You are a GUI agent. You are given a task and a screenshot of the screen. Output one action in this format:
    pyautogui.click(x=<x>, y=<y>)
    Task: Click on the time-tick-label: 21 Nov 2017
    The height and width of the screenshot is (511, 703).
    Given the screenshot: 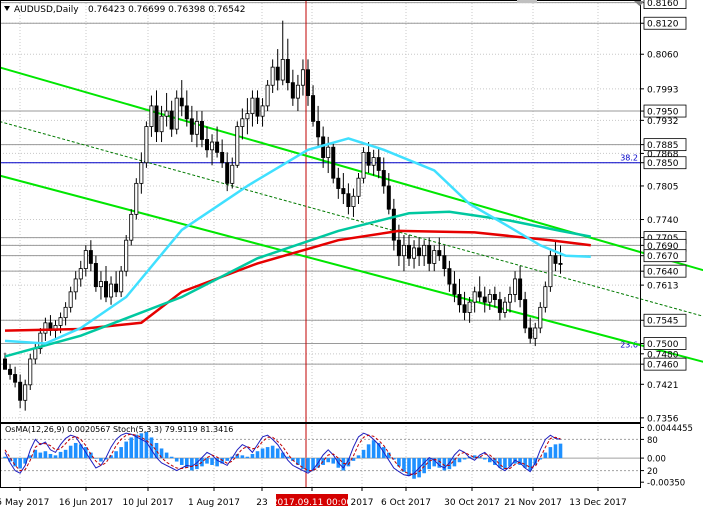 What is the action you would take?
    pyautogui.click(x=533, y=503)
    